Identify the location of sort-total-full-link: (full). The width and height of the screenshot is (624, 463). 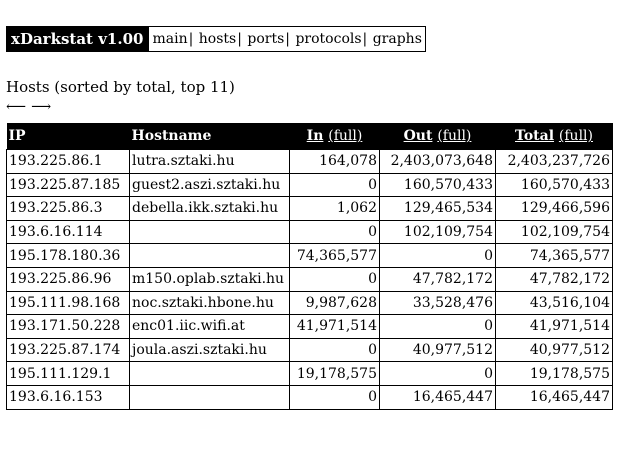
(575, 136).